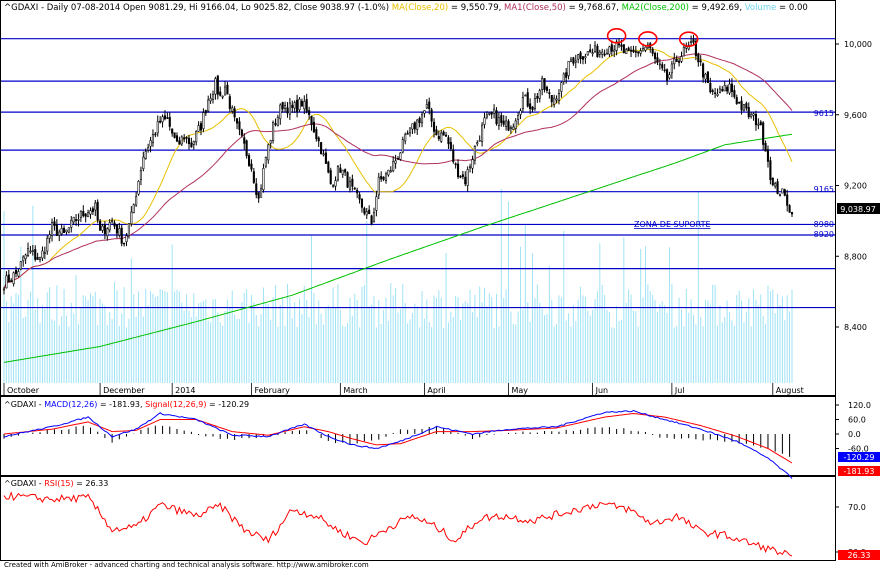 The image size is (880, 576). What do you see at coordinates (355, 390) in the screenshot?
I see `month-label: March` at bounding box center [355, 390].